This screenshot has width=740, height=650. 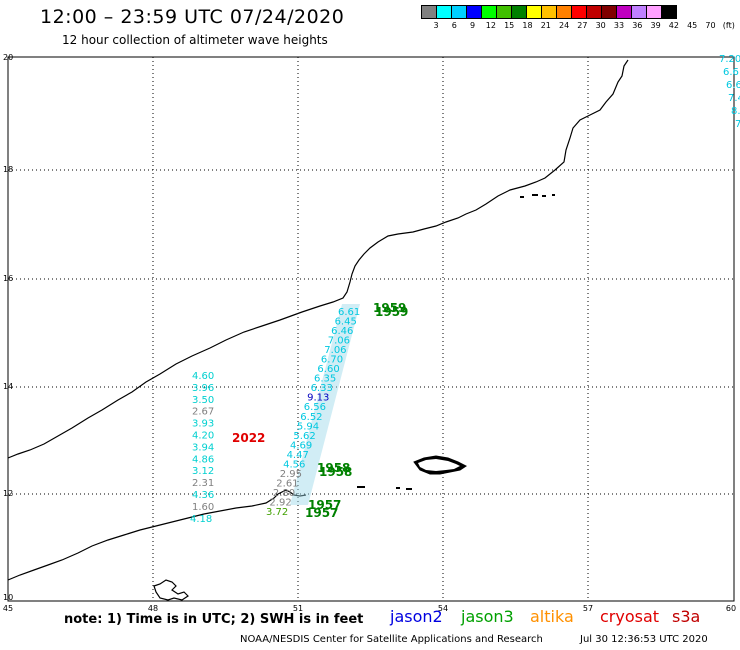 I want to click on track-swh-value: 3.72, so click(x=277, y=512).